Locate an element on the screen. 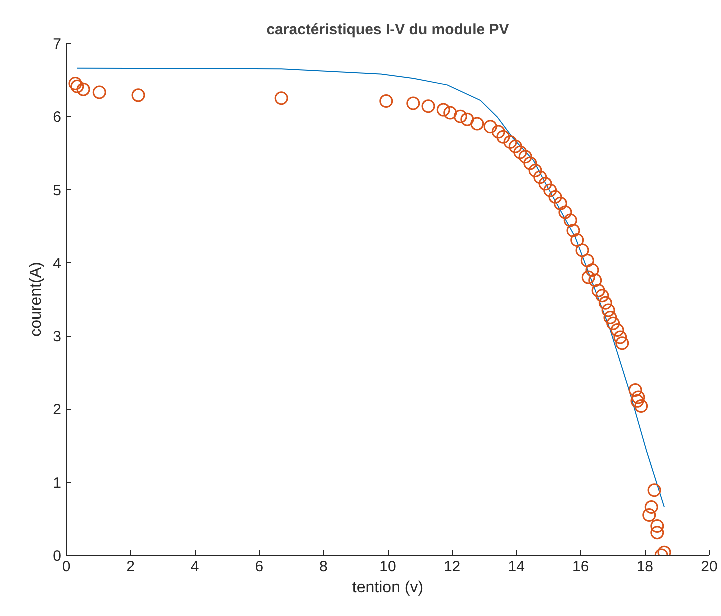 This screenshot has width=721, height=616. y-tick-label: 3 is located at coordinates (57, 337).